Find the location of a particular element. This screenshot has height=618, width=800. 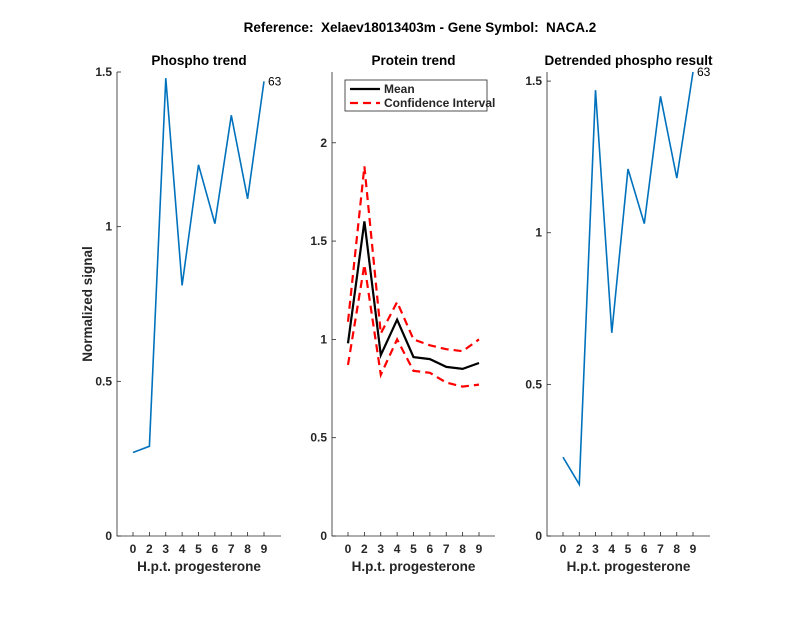

panel-title: Protein trend is located at coordinates (413, 60).